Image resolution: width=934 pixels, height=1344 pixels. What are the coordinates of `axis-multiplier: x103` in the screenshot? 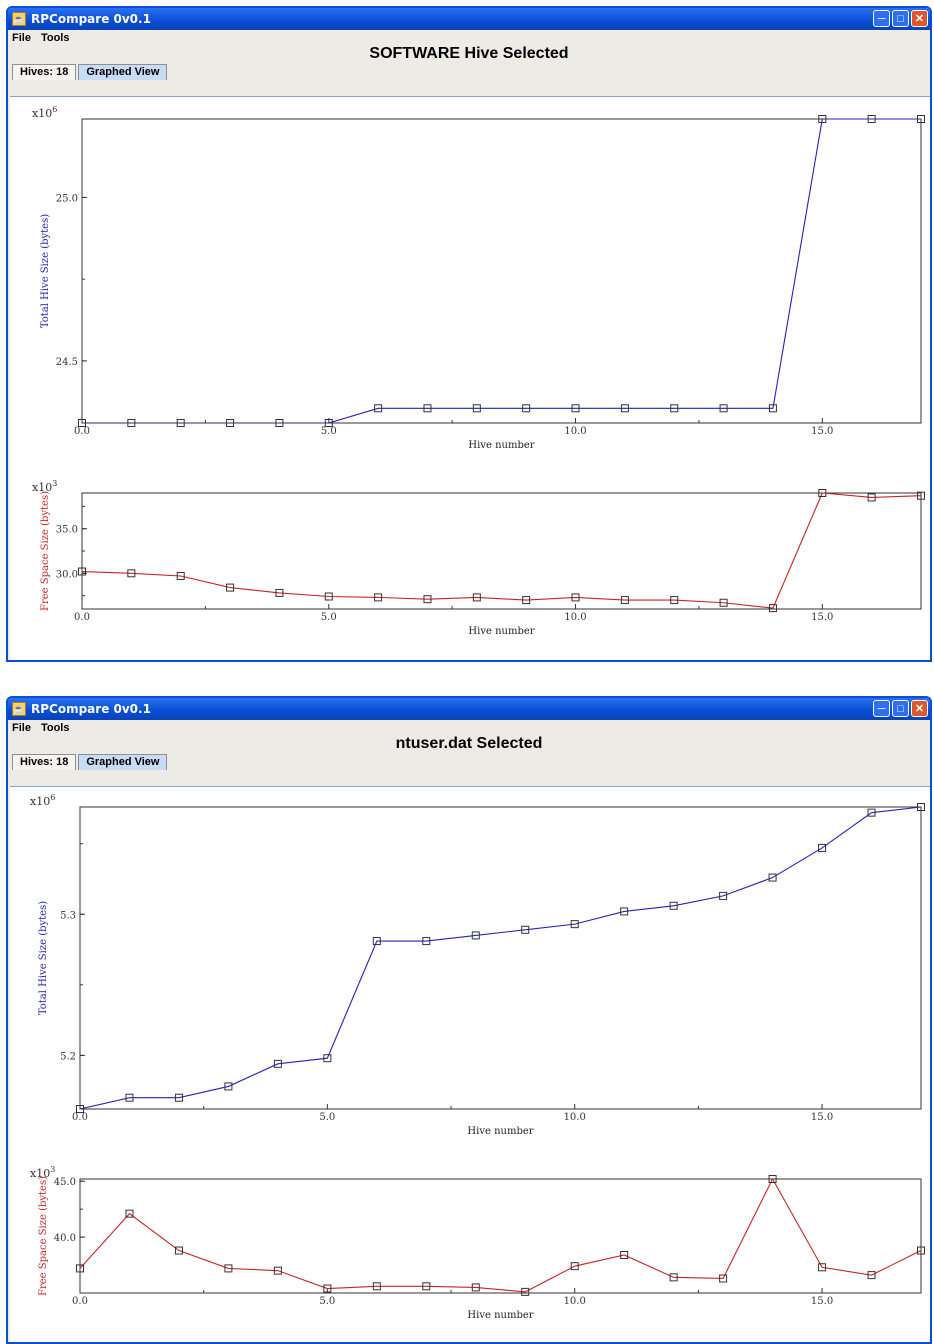 It's located at (42, 1172).